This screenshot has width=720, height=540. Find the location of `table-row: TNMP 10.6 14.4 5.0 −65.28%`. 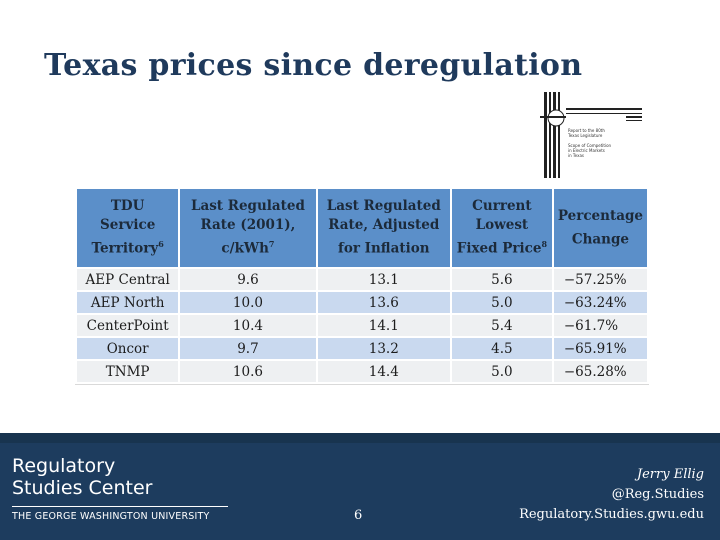

table-row: TNMP 10.6 14.4 5.0 −65.28% is located at coordinates (362, 371).